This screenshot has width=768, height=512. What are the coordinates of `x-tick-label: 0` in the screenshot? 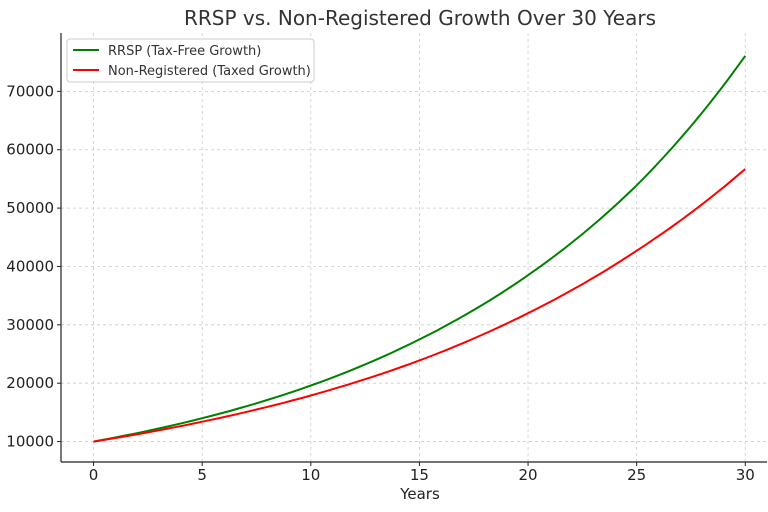 It's located at (94, 475).